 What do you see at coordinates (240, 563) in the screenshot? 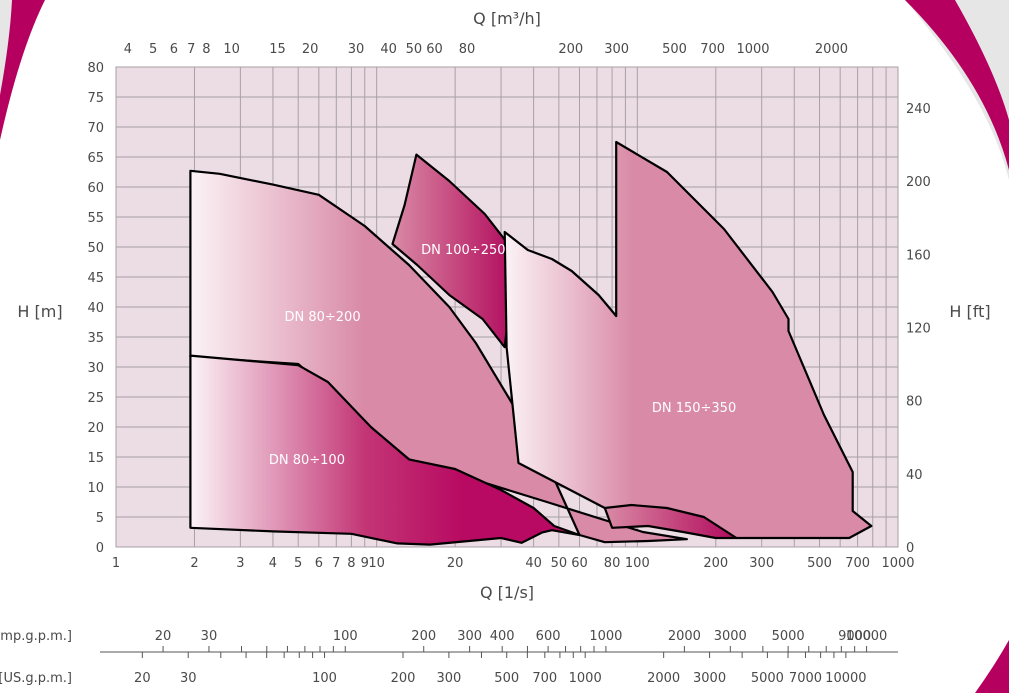
I see `x-tick-label-bottom: 3` at bounding box center [240, 563].